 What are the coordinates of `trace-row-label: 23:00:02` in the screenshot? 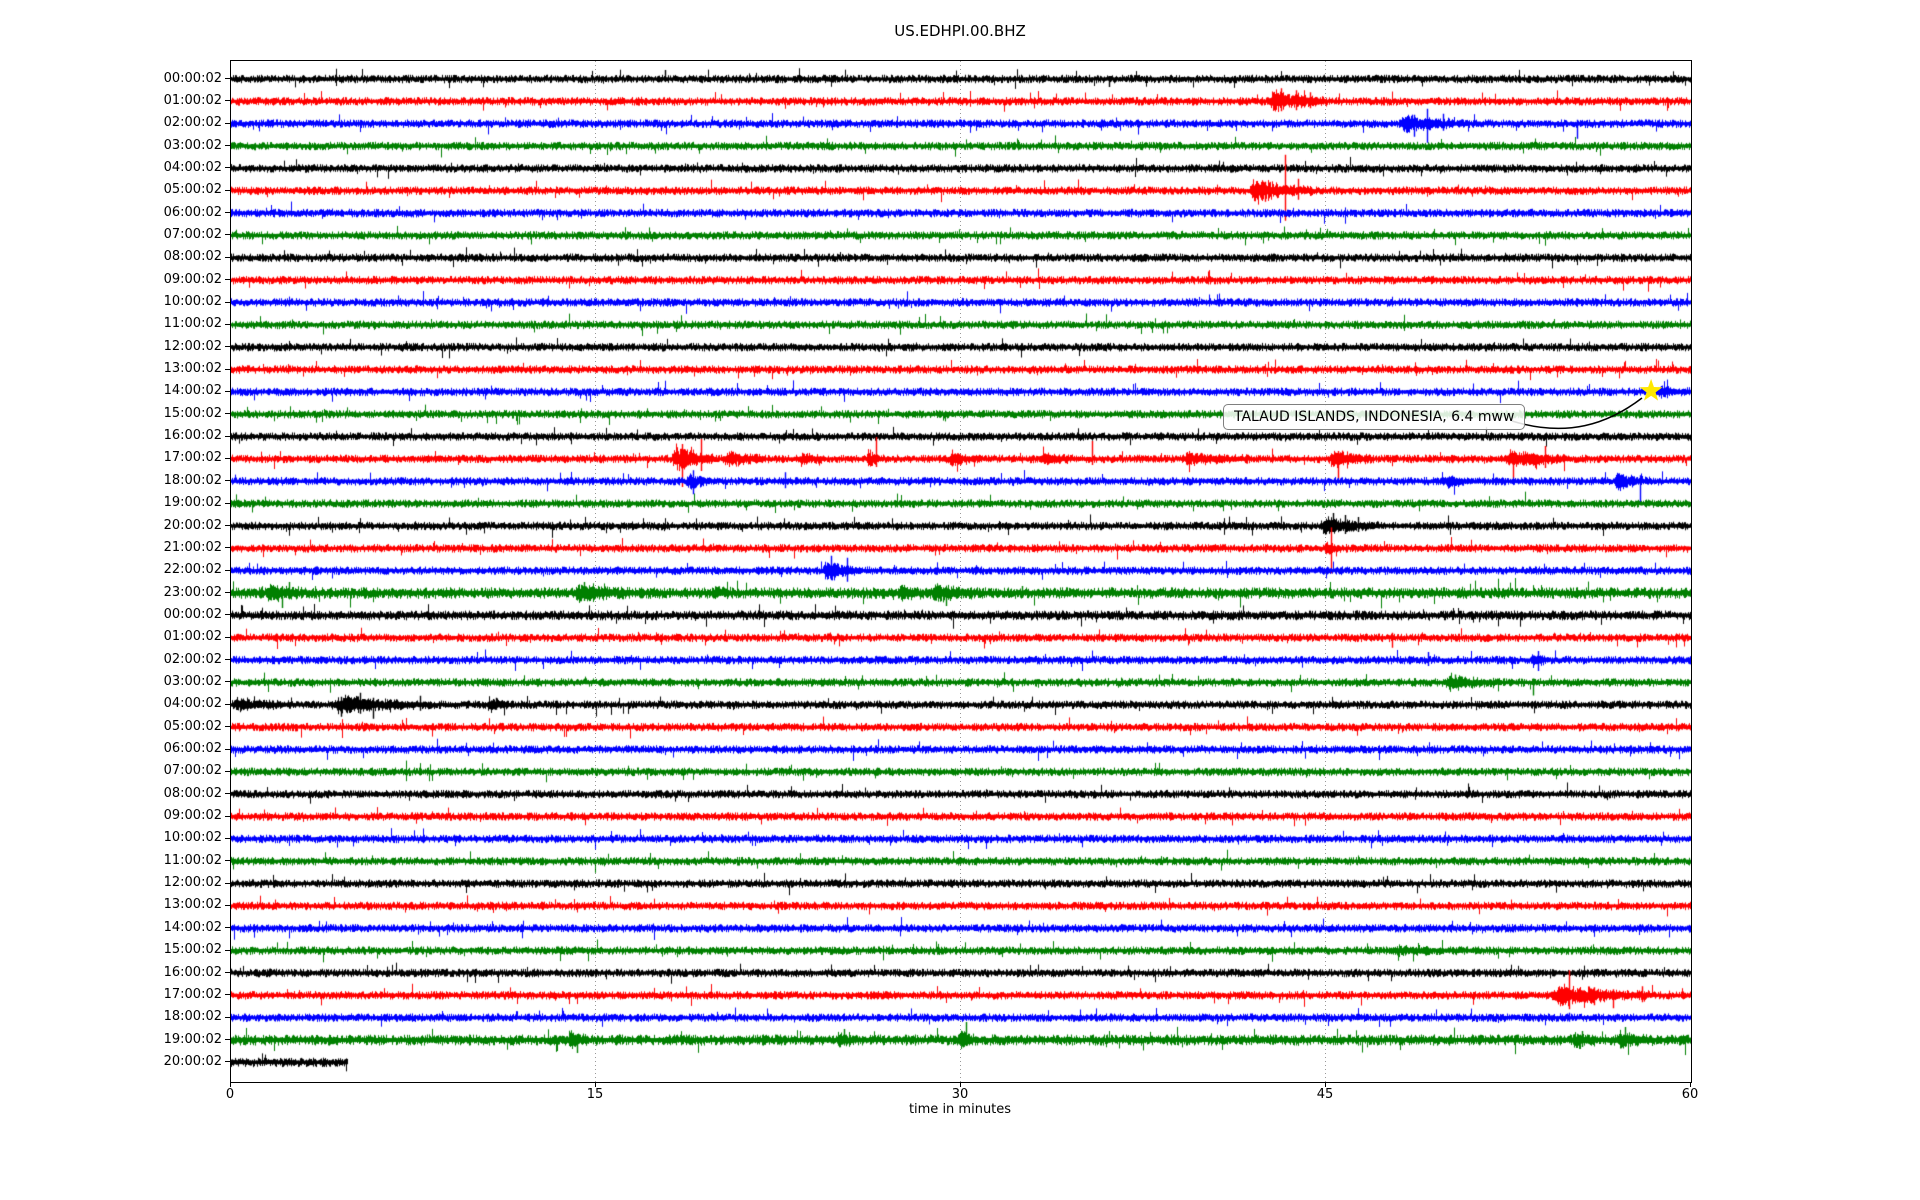 It's located at (192, 592).